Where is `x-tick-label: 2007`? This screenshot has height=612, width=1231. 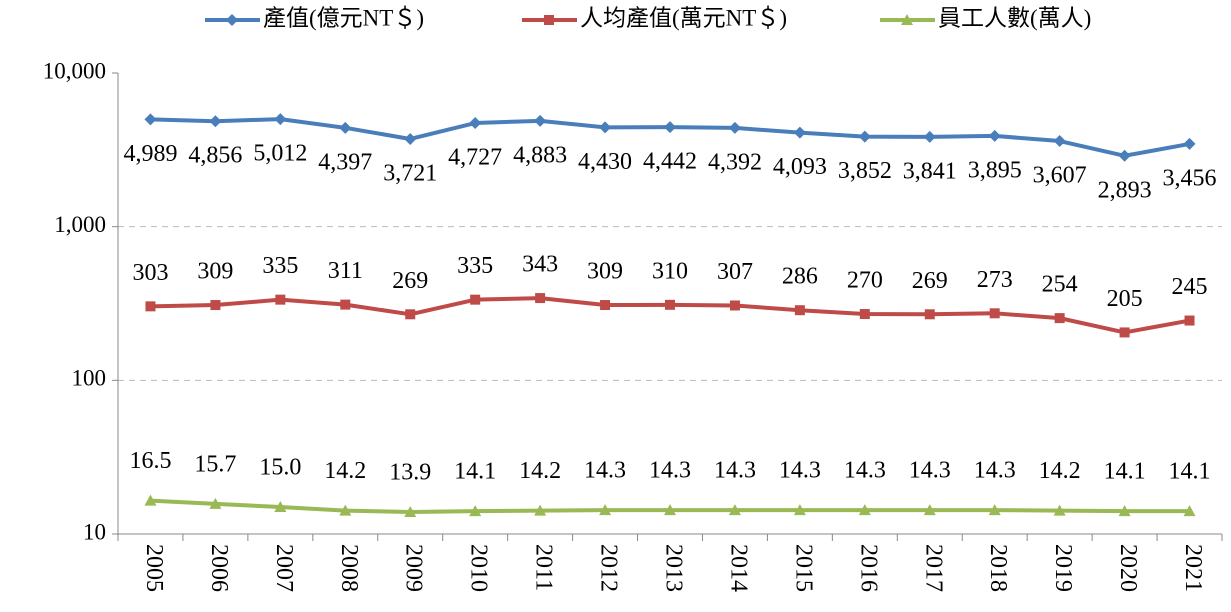
x-tick-label: 2007 is located at coordinates (284, 568).